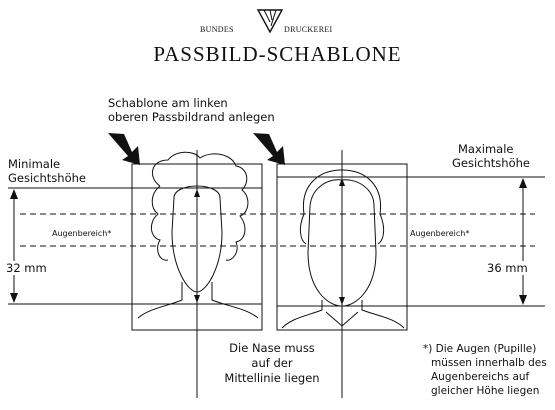 This screenshot has width=555, height=410. What do you see at coordinates (26, 268) in the screenshot?
I see `min-face-height-value: 32 mm` at bounding box center [26, 268].